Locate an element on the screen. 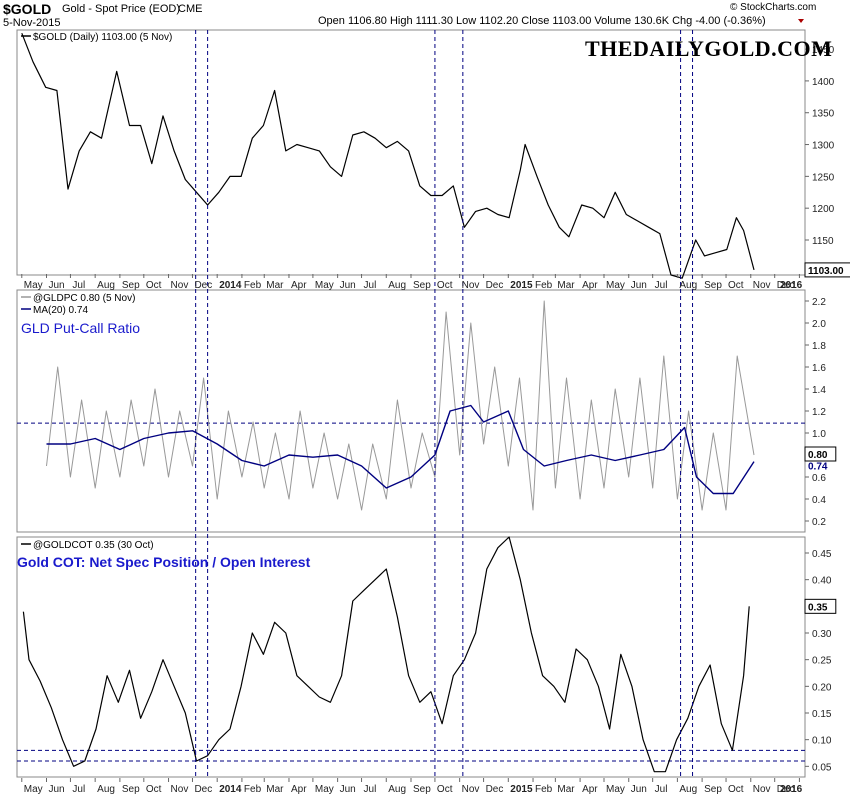 This screenshot has height=800, width=850. brand-logo: THEDAILYGOLD.COM is located at coordinates (709, 48).